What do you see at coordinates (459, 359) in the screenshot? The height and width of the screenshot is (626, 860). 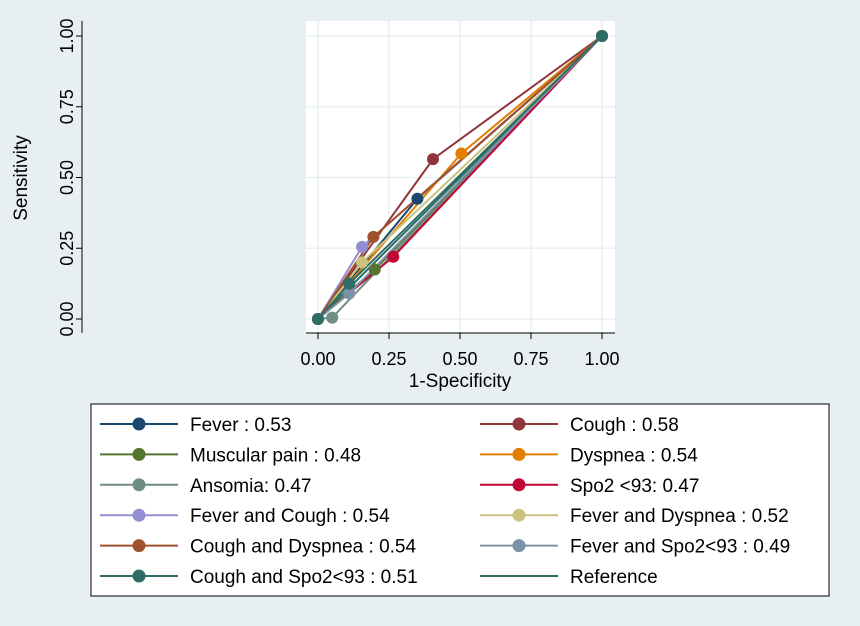 I see `x-tick-label: 0.50` at bounding box center [459, 359].